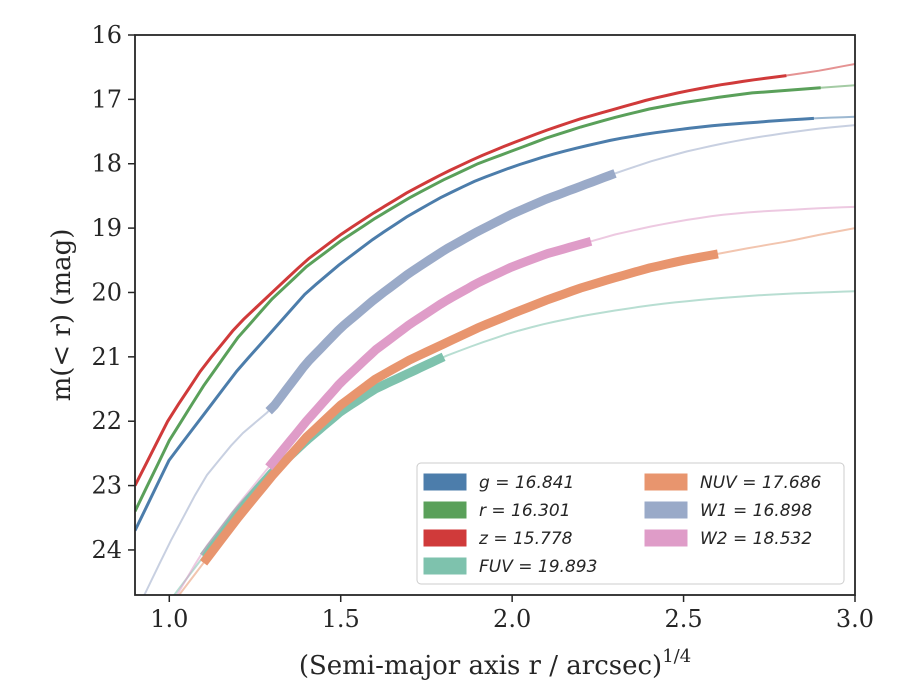 This screenshot has width=900, height=700. I want to click on legend-box, so click(630, 523).